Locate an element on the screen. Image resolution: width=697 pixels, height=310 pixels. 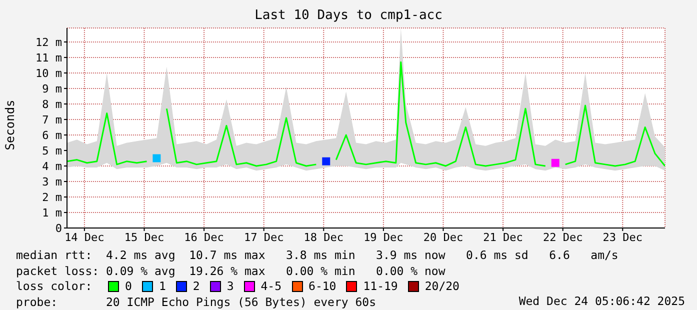
text: probe: 20 ICMP Echo Pings (56 Bytes) every 60s is located at coordinates (196, 301).